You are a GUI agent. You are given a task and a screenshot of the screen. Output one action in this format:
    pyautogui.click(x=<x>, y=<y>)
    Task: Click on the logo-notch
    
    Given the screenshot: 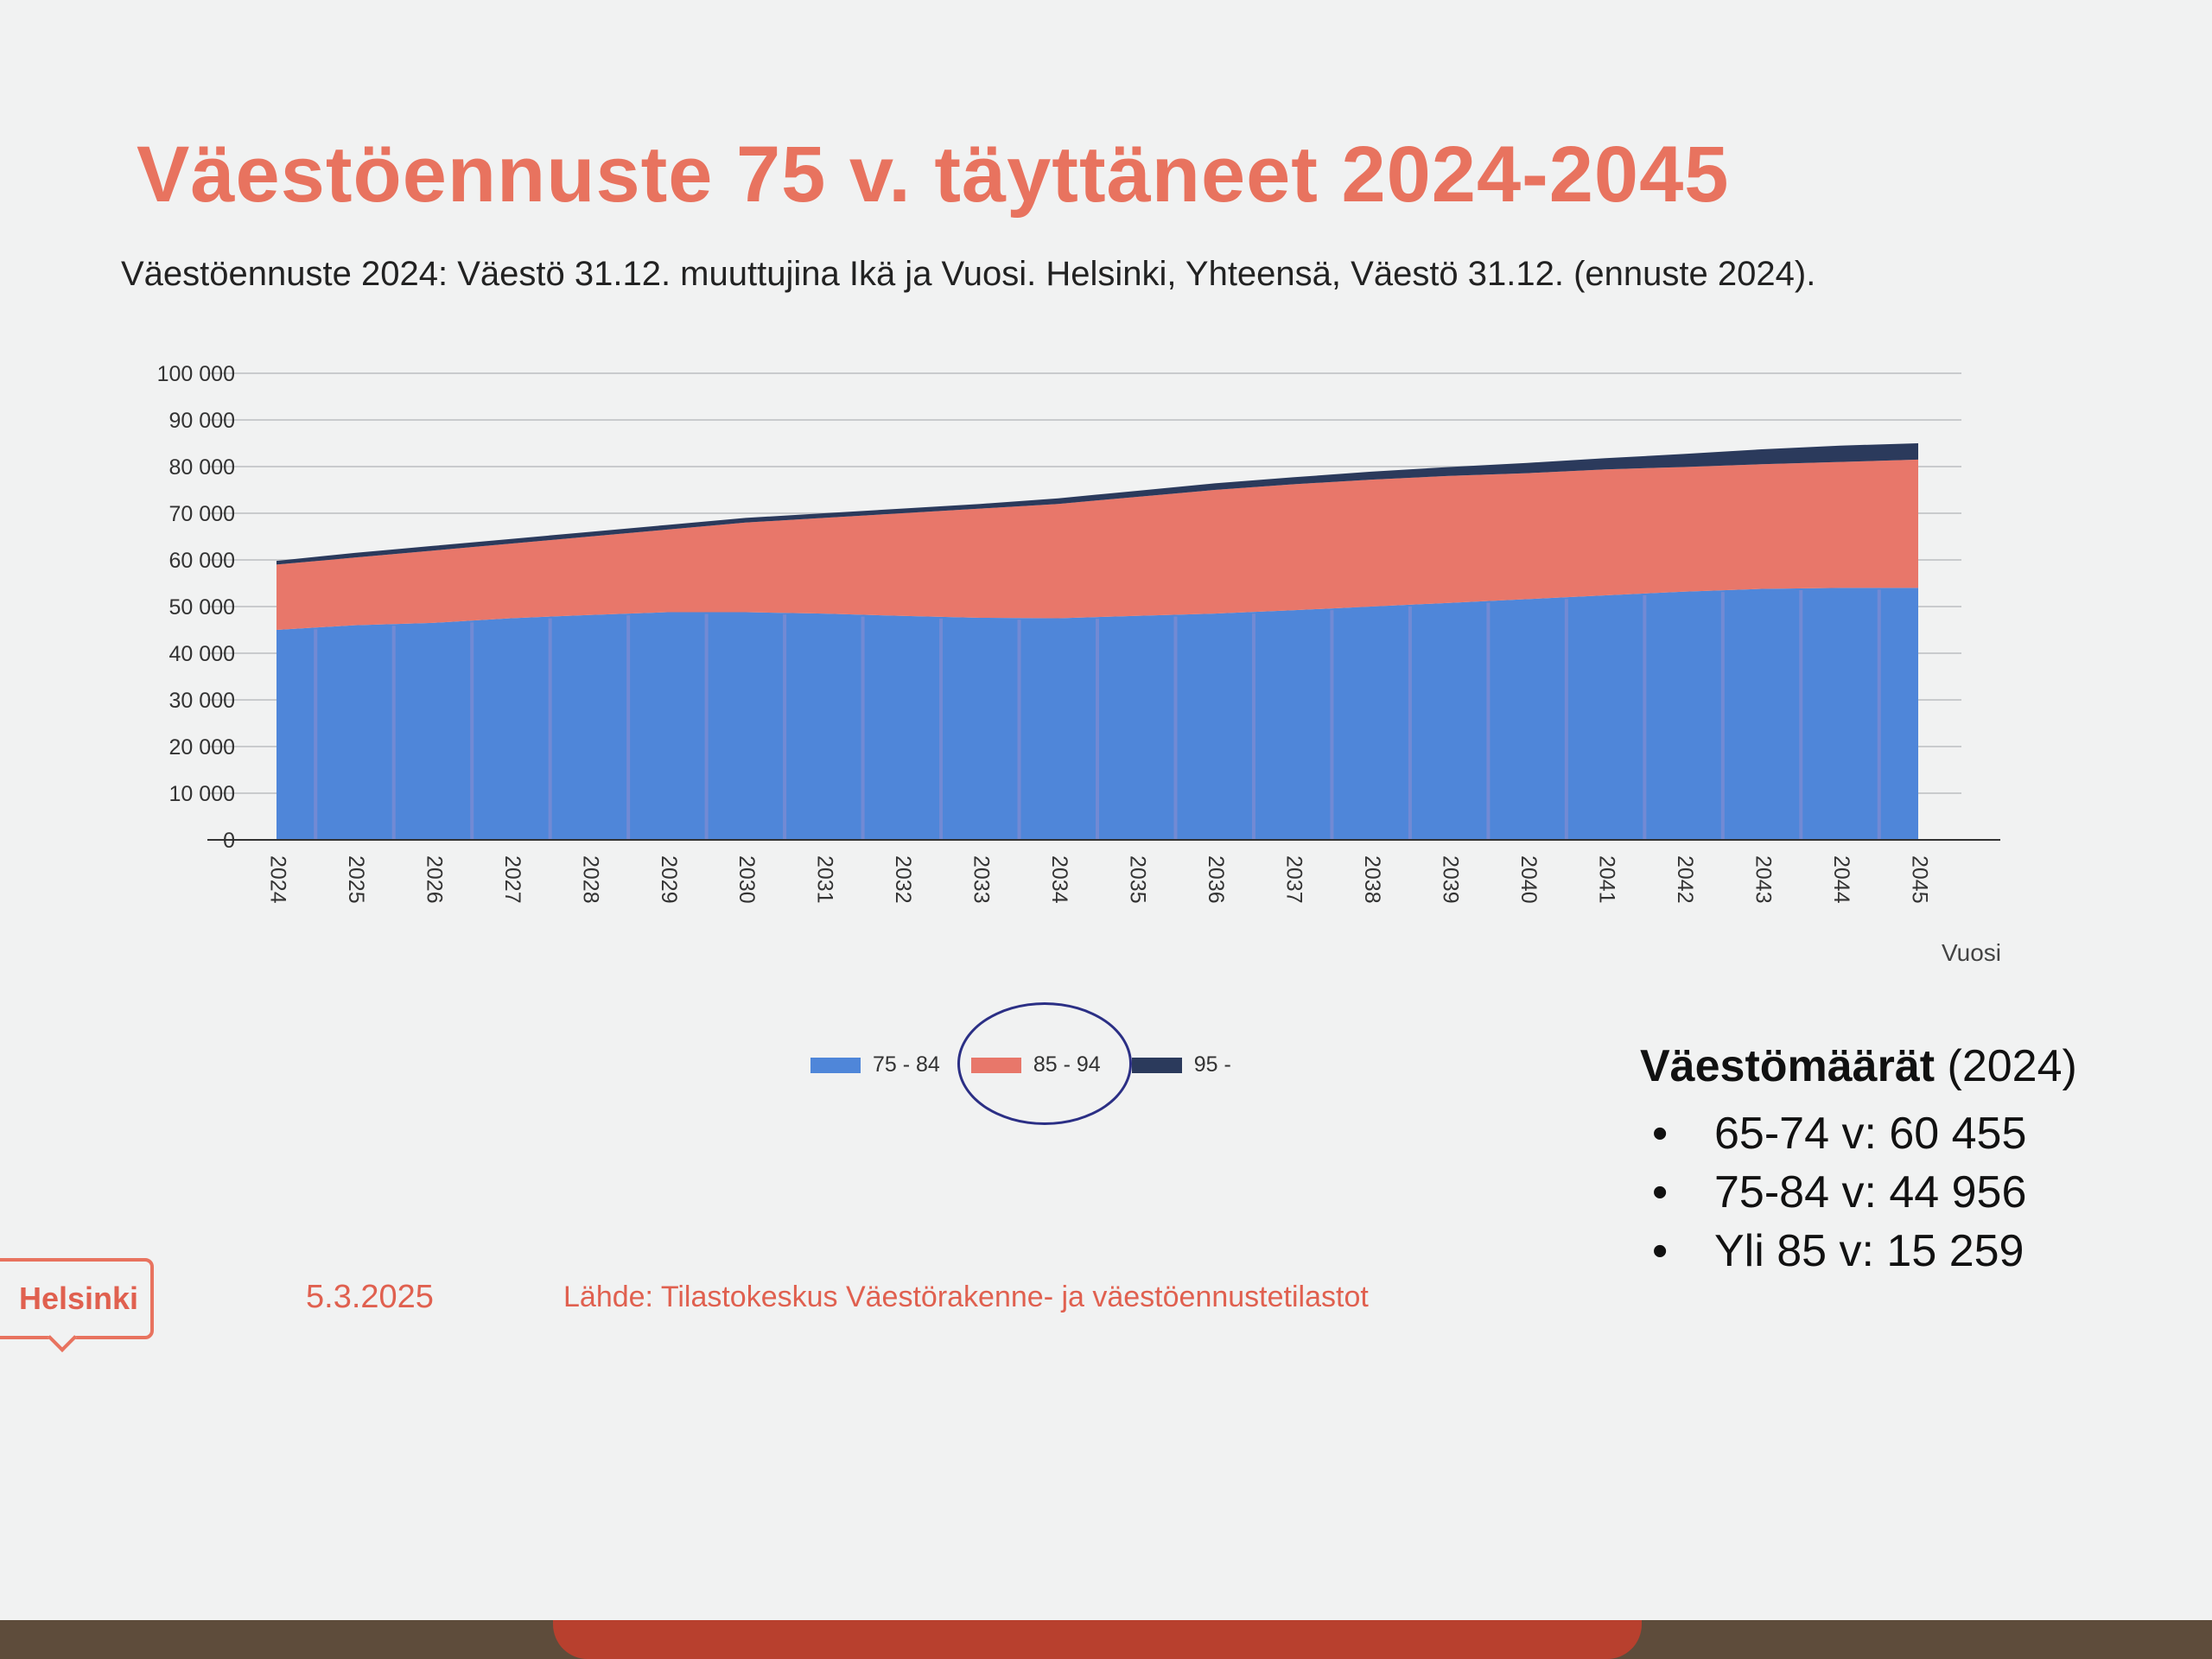 What is the action you would take?
    pyautogui.click(x=62, y=1337)
    